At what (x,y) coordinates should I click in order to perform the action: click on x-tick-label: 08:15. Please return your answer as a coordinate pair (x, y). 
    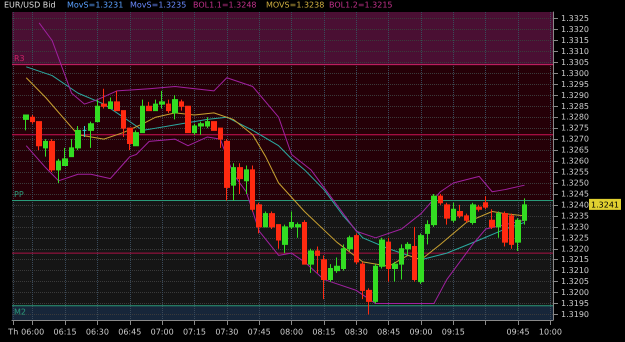
    Looking at the image, I should click on (324, 332).